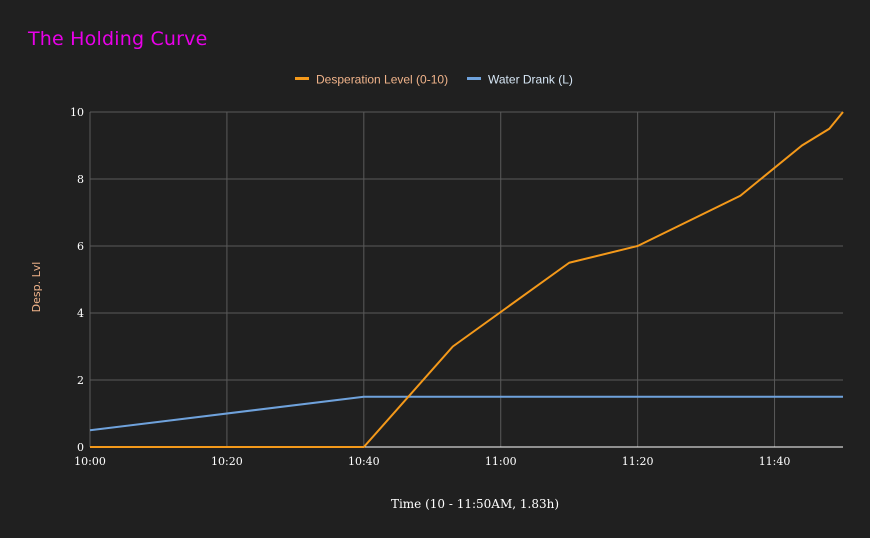  Describe the element at coordinates (80, 246) in the screenshot. I see `y-tick-label: 6` at that location.